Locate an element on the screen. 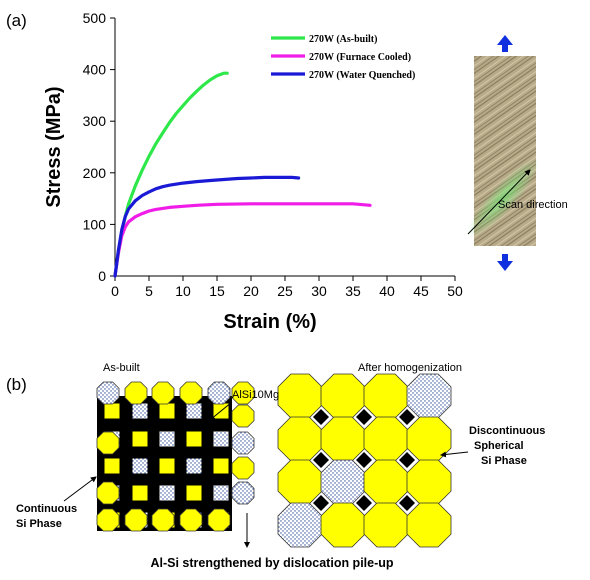  y-axis-title: Stress (MPa) is located at coordinates (54, 146).